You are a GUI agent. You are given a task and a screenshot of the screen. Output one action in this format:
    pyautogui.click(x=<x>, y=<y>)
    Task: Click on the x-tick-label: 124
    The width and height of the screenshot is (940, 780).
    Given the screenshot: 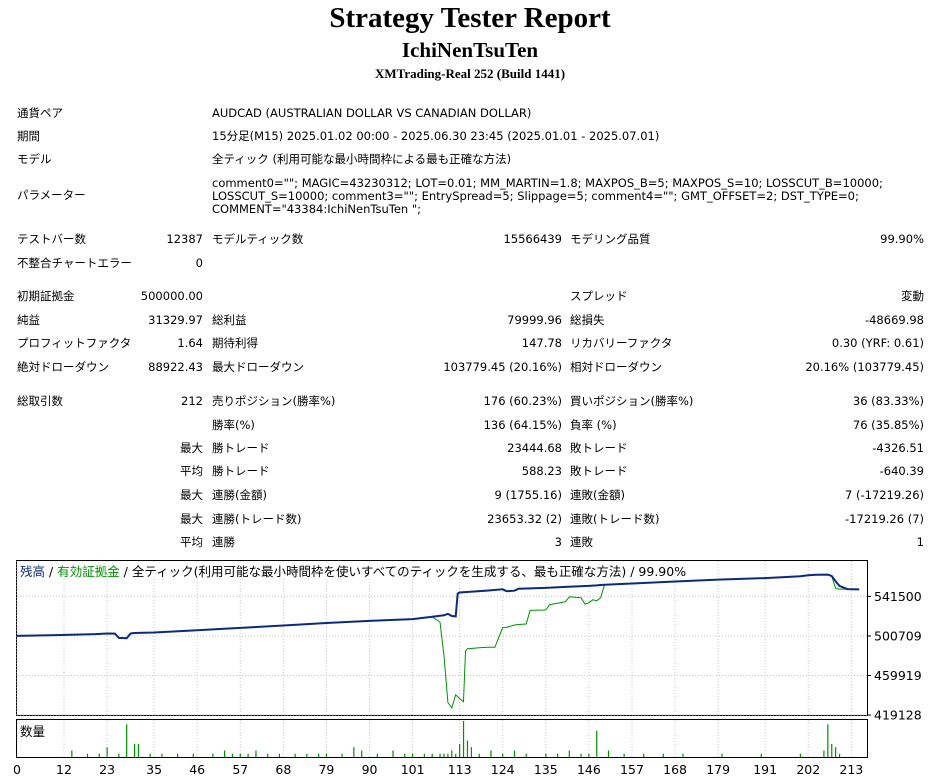 What is the action you would take?
    pyautogui.click(x=503, y=769)
    